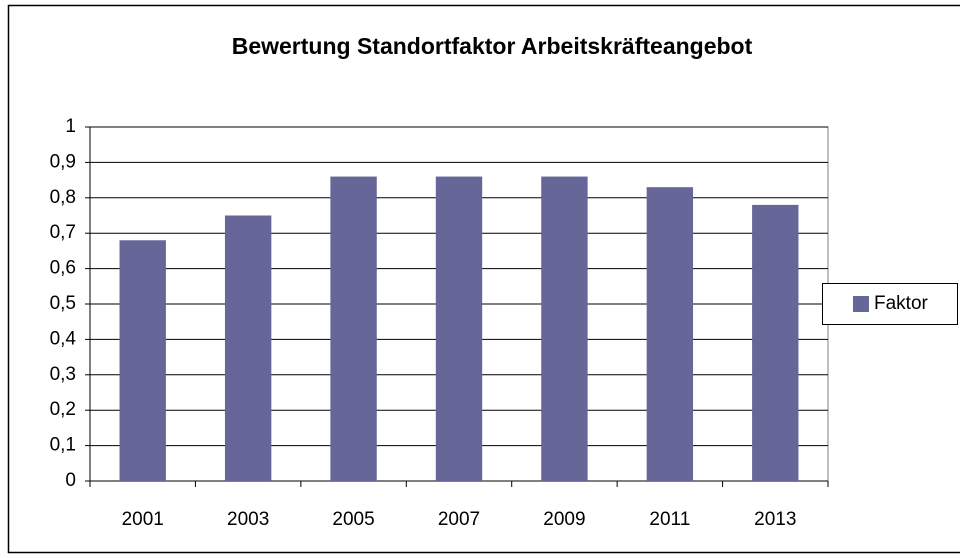  I want to click on legend-box, so click(890, 304).